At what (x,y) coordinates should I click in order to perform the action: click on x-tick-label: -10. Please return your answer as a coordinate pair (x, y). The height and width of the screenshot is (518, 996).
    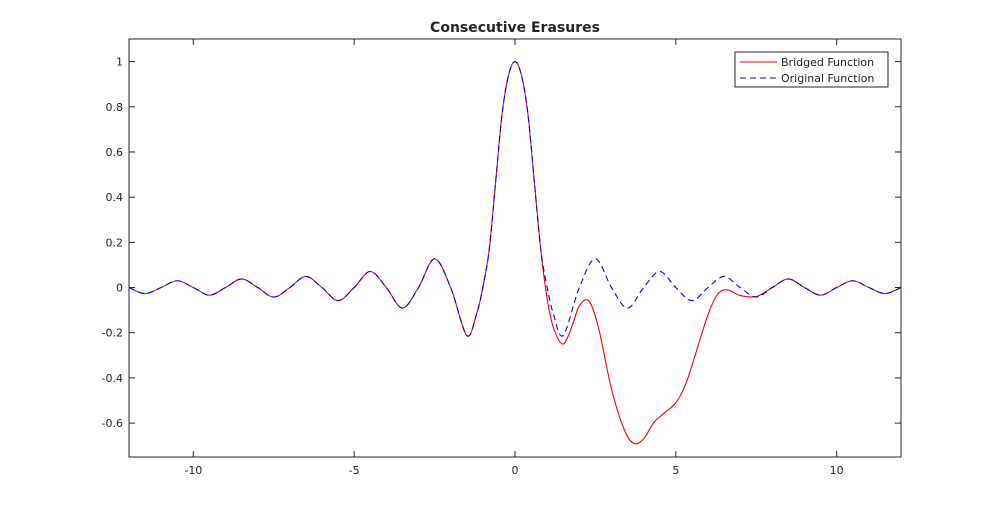
    Looking at the image, I should click on (193, 470).